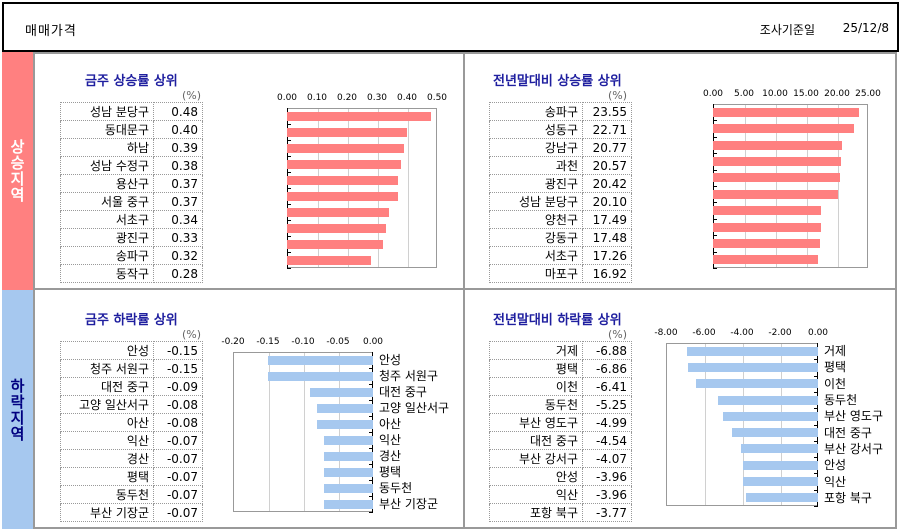  Describe the element at coordinates (536, 255) in the screenshot. I see `region-name: 서초구` at that location.